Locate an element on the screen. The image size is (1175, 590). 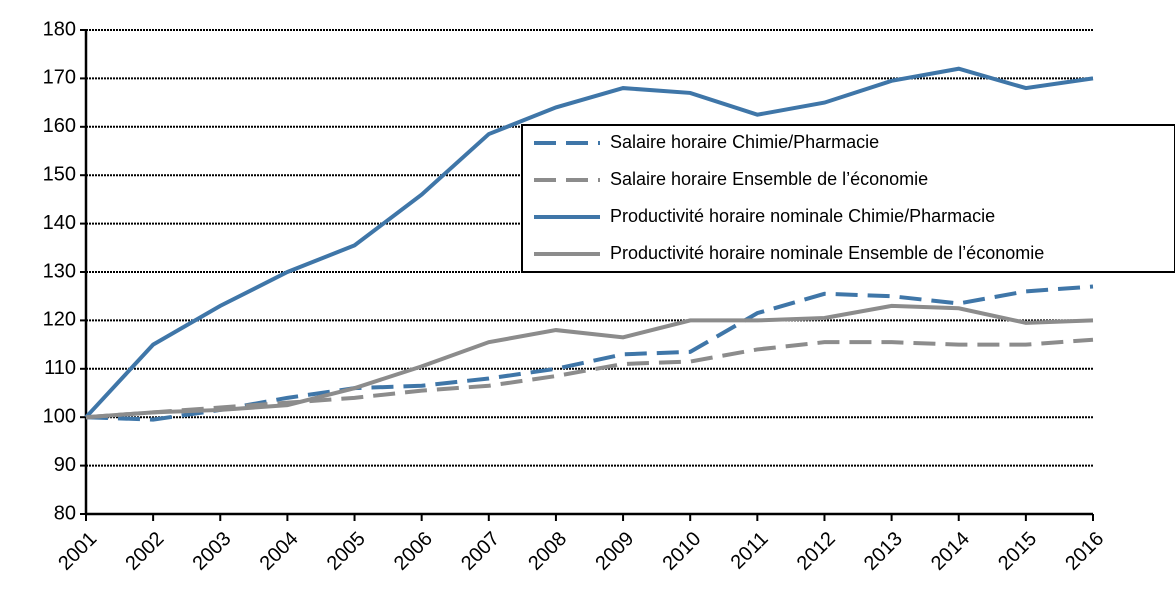
series-line is located at coordinates (589, 378).